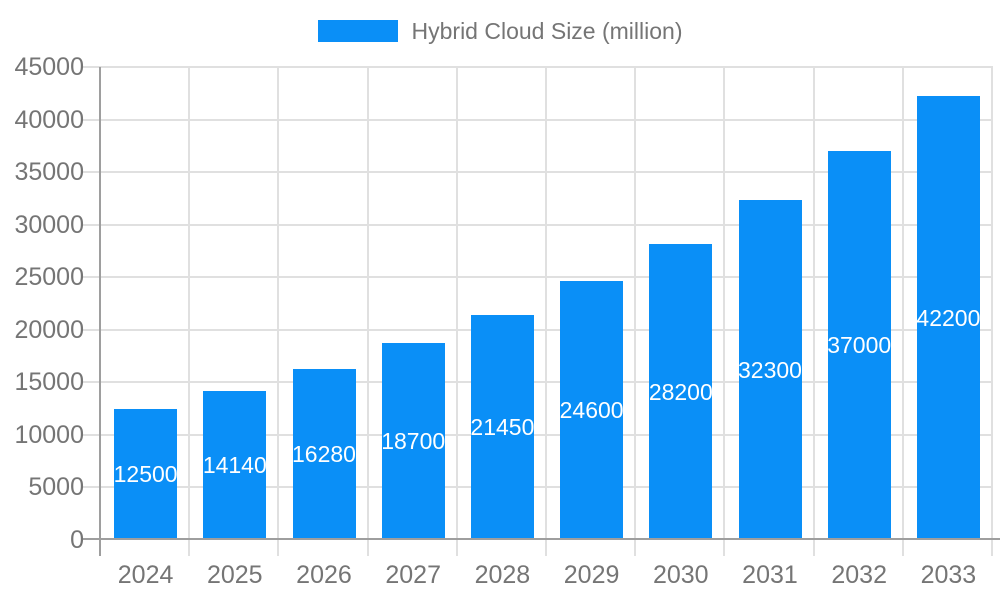  I want to click on x-tick-label: 2026, so click(324, 575).